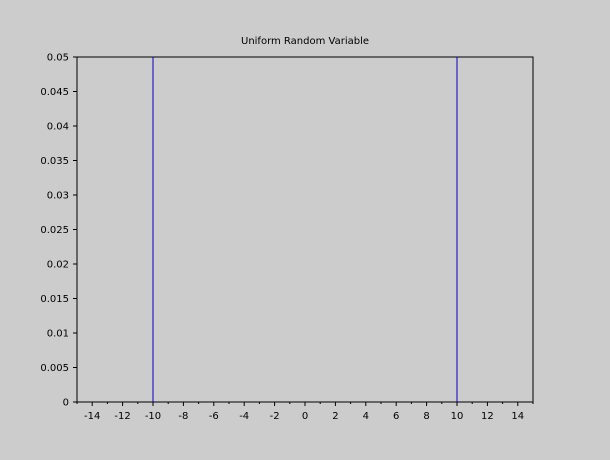 The image size is (610, 460). Describe the element at coordinates (214, 416) in the screenshot. I see `x-tick-label: -6` at that location.